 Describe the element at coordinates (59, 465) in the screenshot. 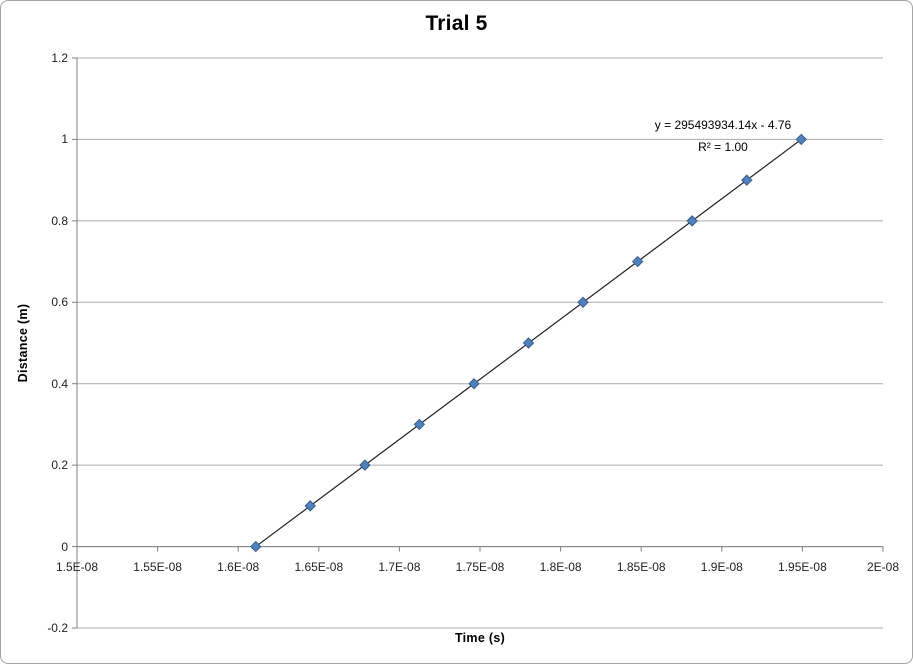

I see `y-tick-label: 0.2` at that location.